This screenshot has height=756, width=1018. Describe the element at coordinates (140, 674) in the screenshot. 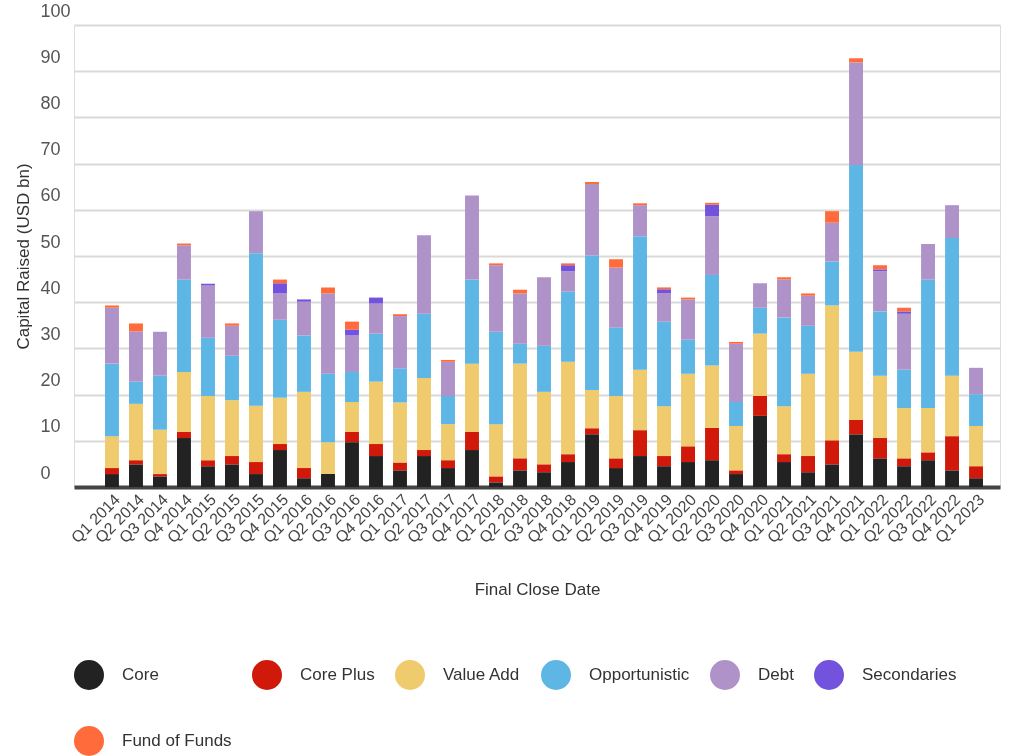

I see `legend-label: Core` at that location.